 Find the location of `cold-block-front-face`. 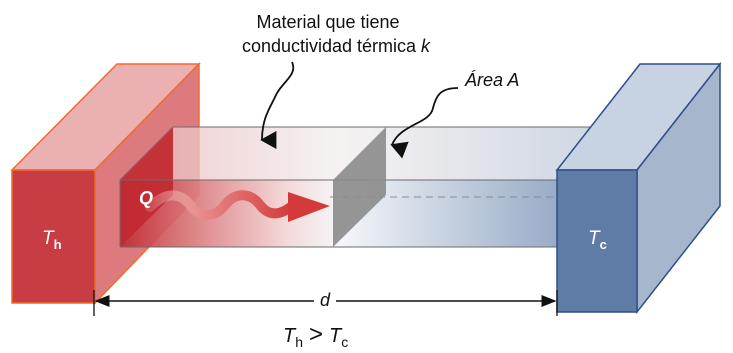

cold-block-front-face is located at coordinates (597, 241).